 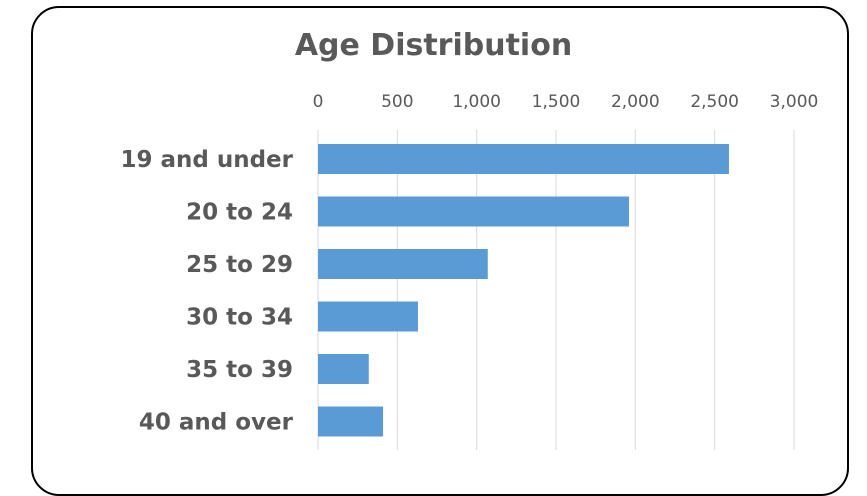 I want to click on x-tick-label: 3,000, so click(x=794, y=102).